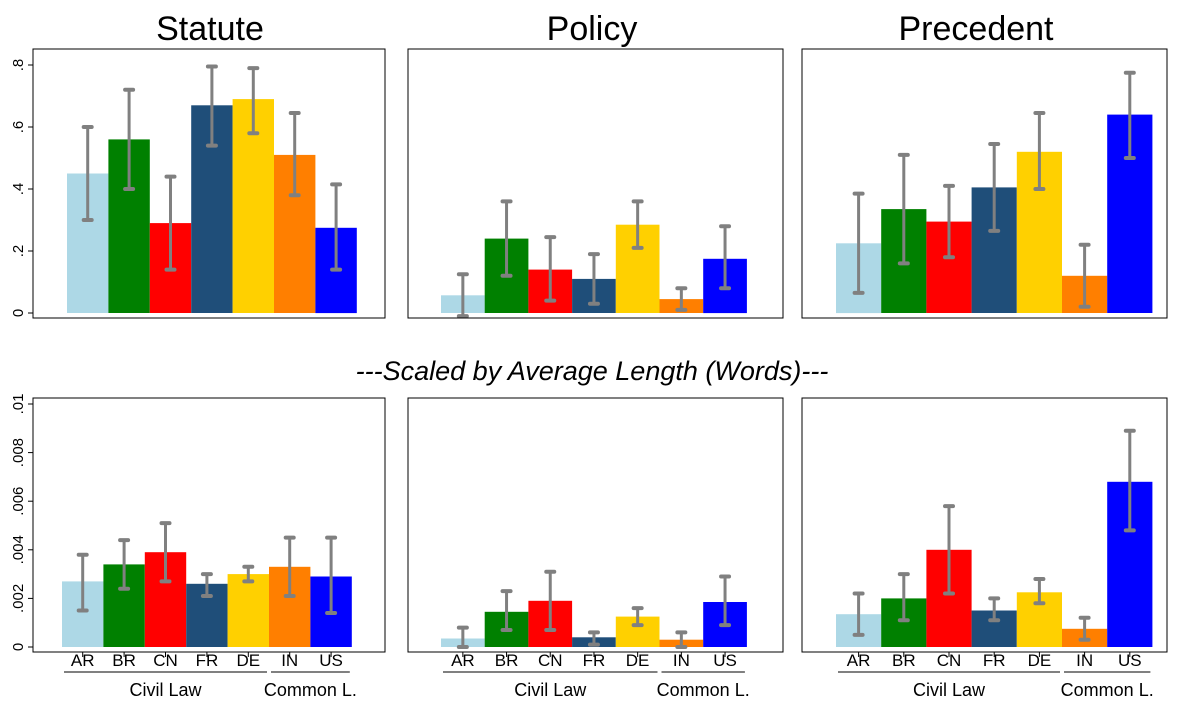 The image size is (1183, 704). I want to click on bar-de, so click(248, 610).